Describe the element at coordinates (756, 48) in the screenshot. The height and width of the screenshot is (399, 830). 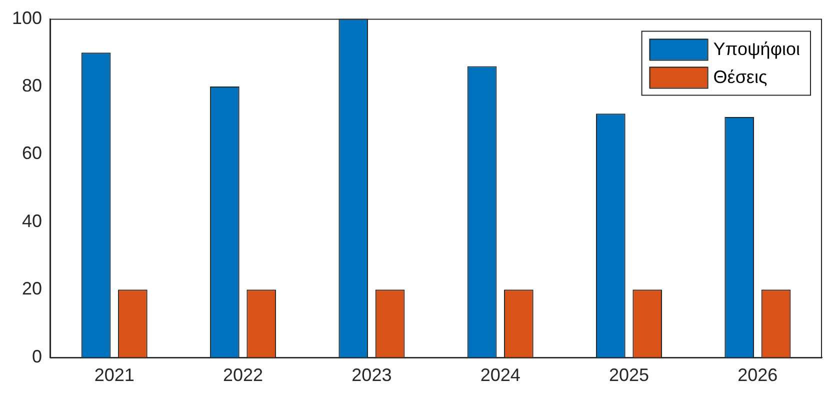
I see `legend-label: Υποψήφιοι` at that location.